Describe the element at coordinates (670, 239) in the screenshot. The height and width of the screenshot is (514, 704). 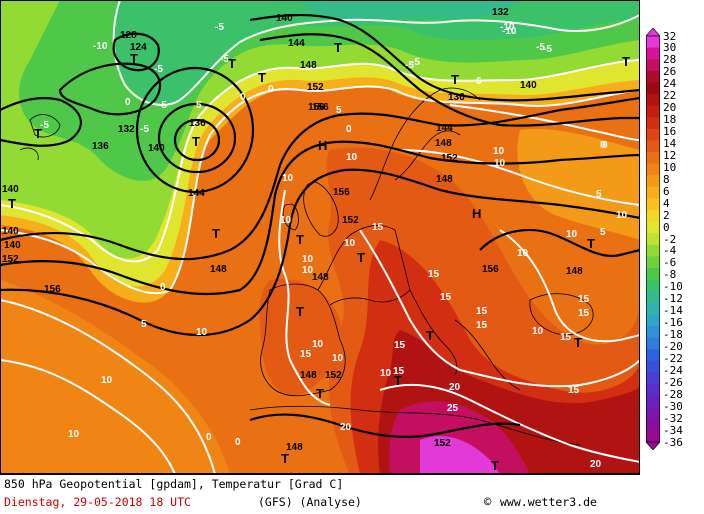
I see `colorbar-tick-label: -2` at that location.